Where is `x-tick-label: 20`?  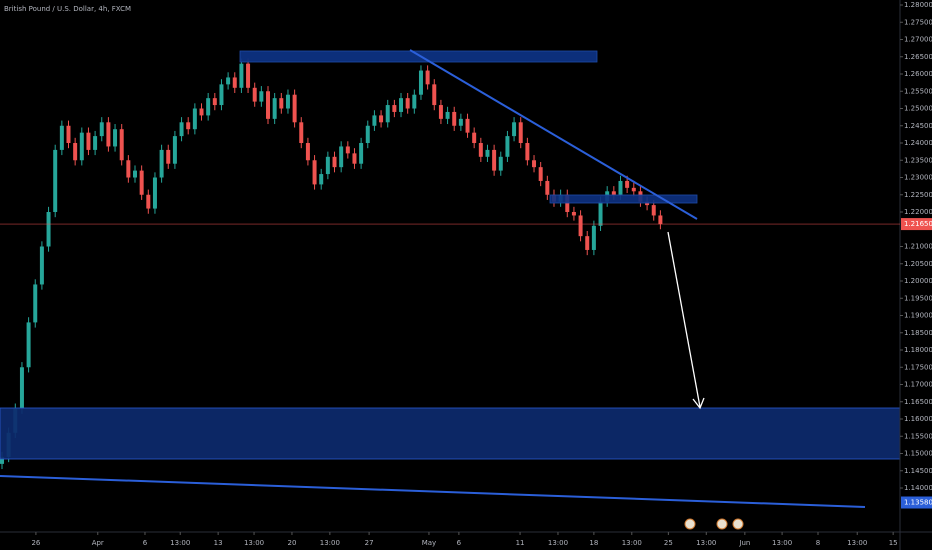 x-tick-label: 20 is located at coordinates (291, 543).